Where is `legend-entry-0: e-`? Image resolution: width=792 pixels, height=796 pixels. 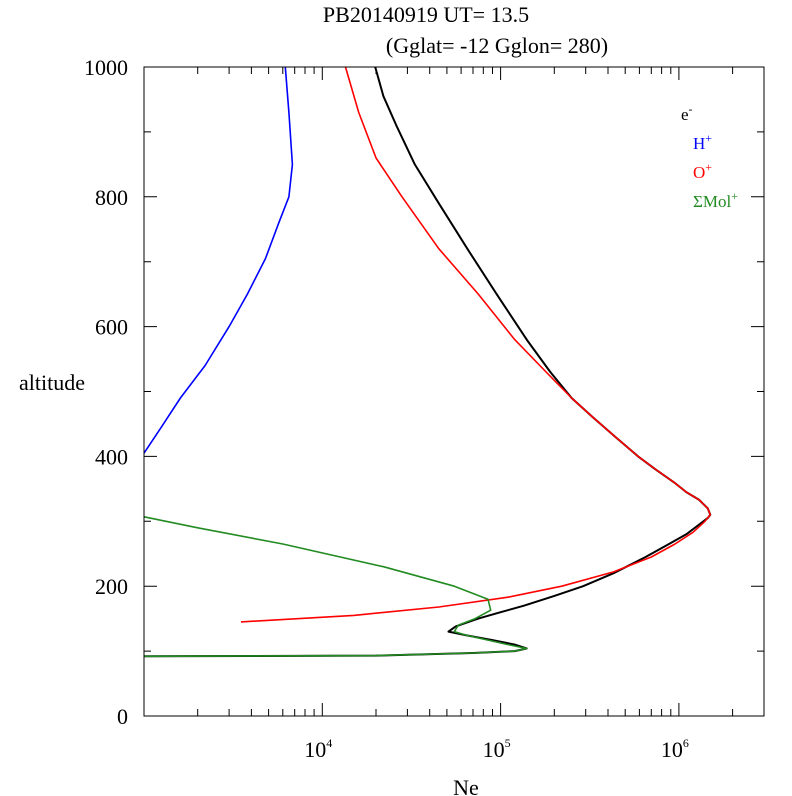 legend-entry-0: e- is located at coordinates (687, 113).